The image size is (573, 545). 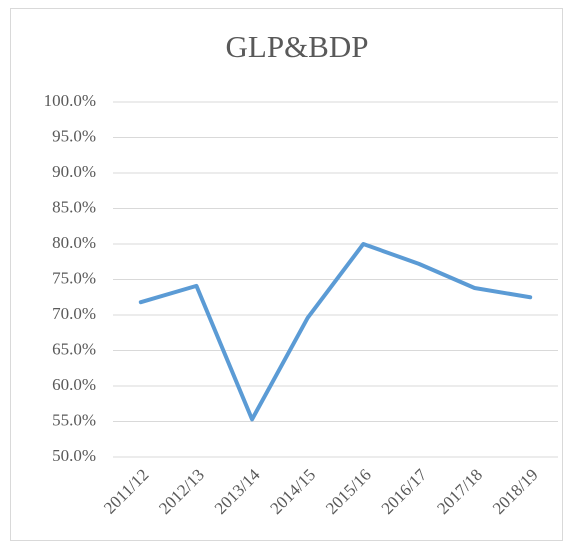 I want to click on y-tick-label: 75.0%, so click(x=74, y=277).